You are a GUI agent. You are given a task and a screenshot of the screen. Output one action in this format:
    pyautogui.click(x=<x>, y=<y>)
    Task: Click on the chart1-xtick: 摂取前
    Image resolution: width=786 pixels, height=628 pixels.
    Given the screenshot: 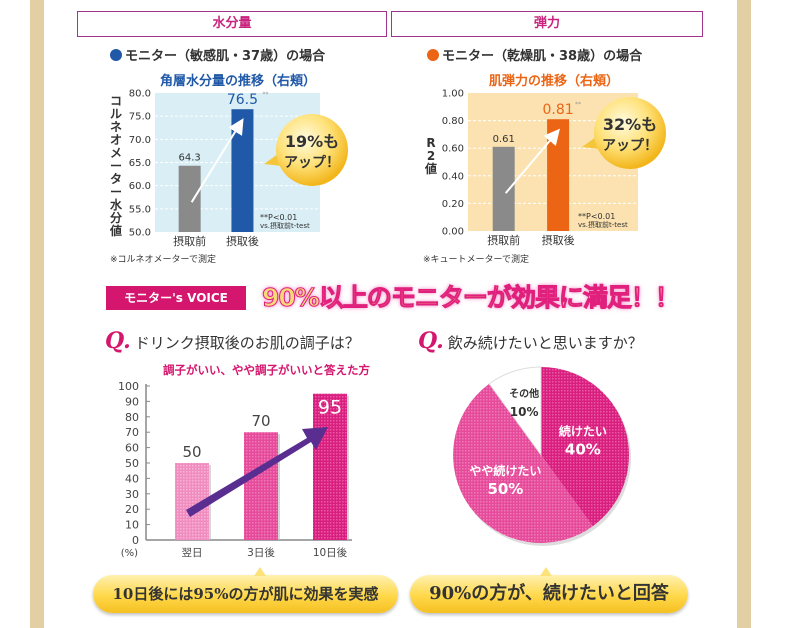 What is the action you would take?
    pyautogui.click(x=189, y=241)
    